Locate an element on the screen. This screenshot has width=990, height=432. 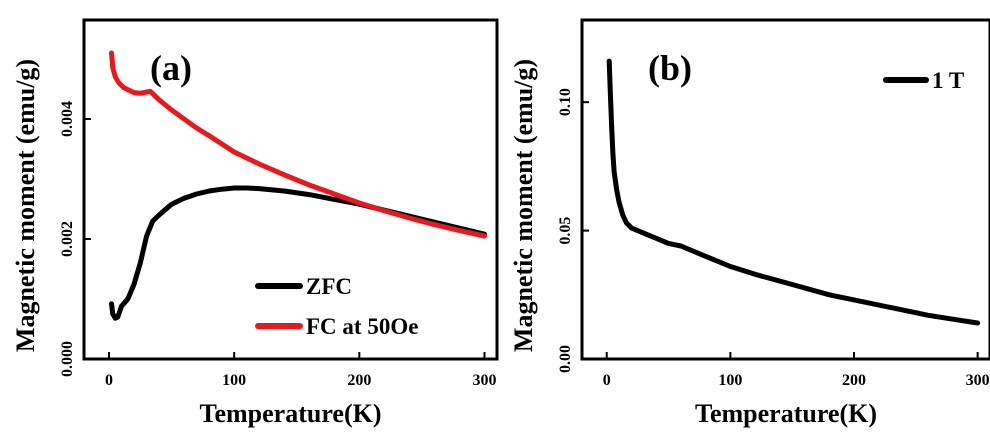
y-tick-label: 0.10 is located at coordinates (565, 102).